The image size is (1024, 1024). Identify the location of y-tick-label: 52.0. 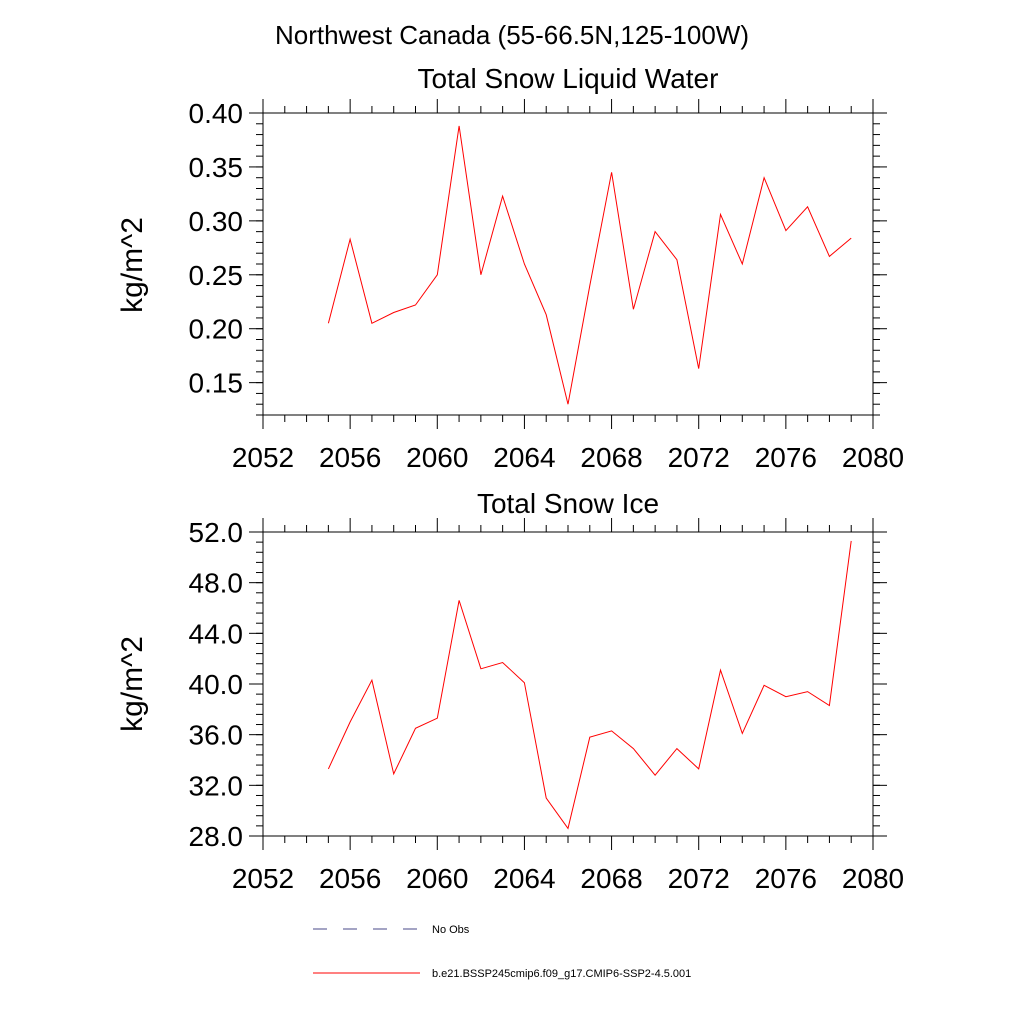
(216, 532).